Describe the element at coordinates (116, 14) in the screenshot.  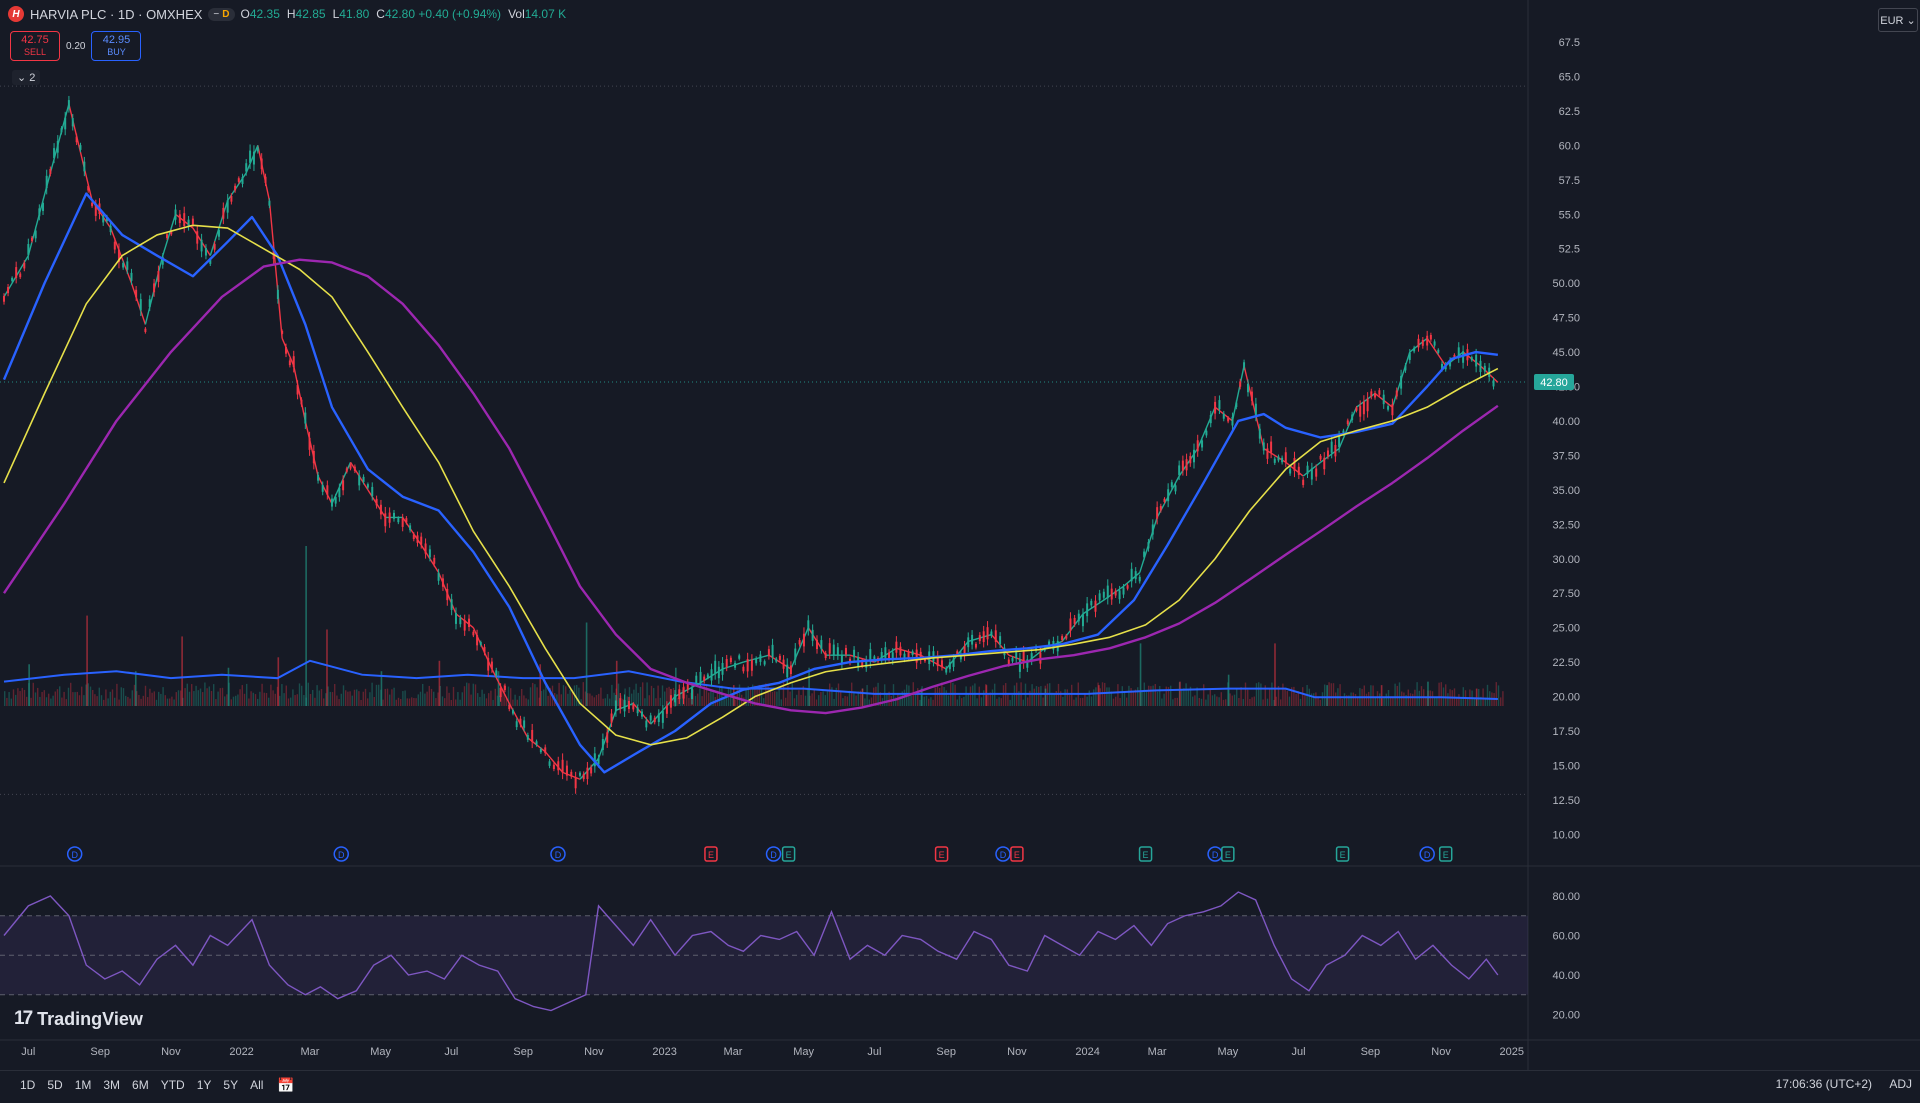
I see `symbol-title: HARVIA PLC · 1D · OMXHEX` at that location.